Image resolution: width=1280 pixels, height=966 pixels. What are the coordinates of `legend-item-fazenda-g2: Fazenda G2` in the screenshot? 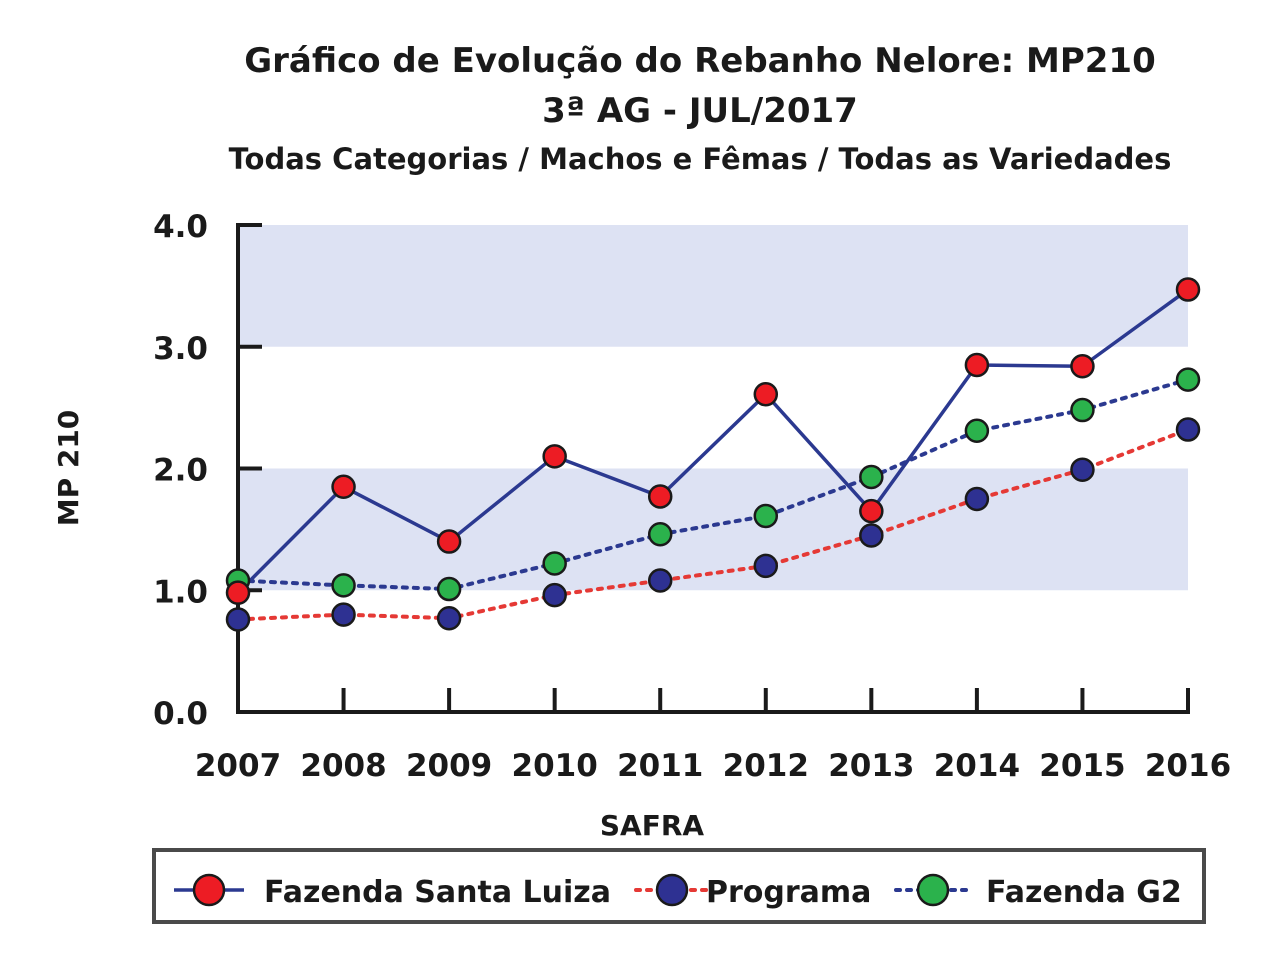 It's located at (1038, 891).